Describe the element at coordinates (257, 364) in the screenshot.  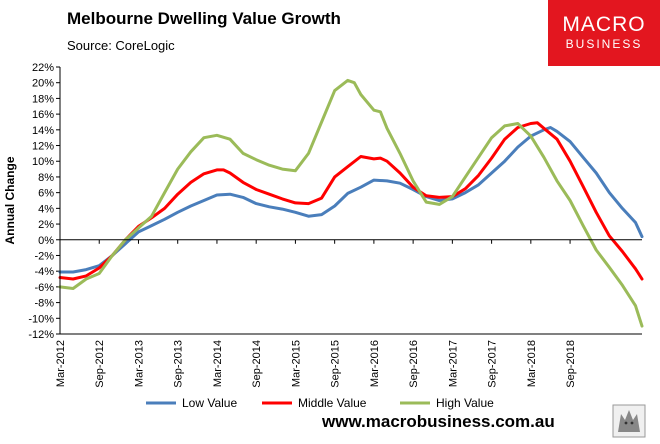
I see `x-tick-label: Sep-2014` at that location.